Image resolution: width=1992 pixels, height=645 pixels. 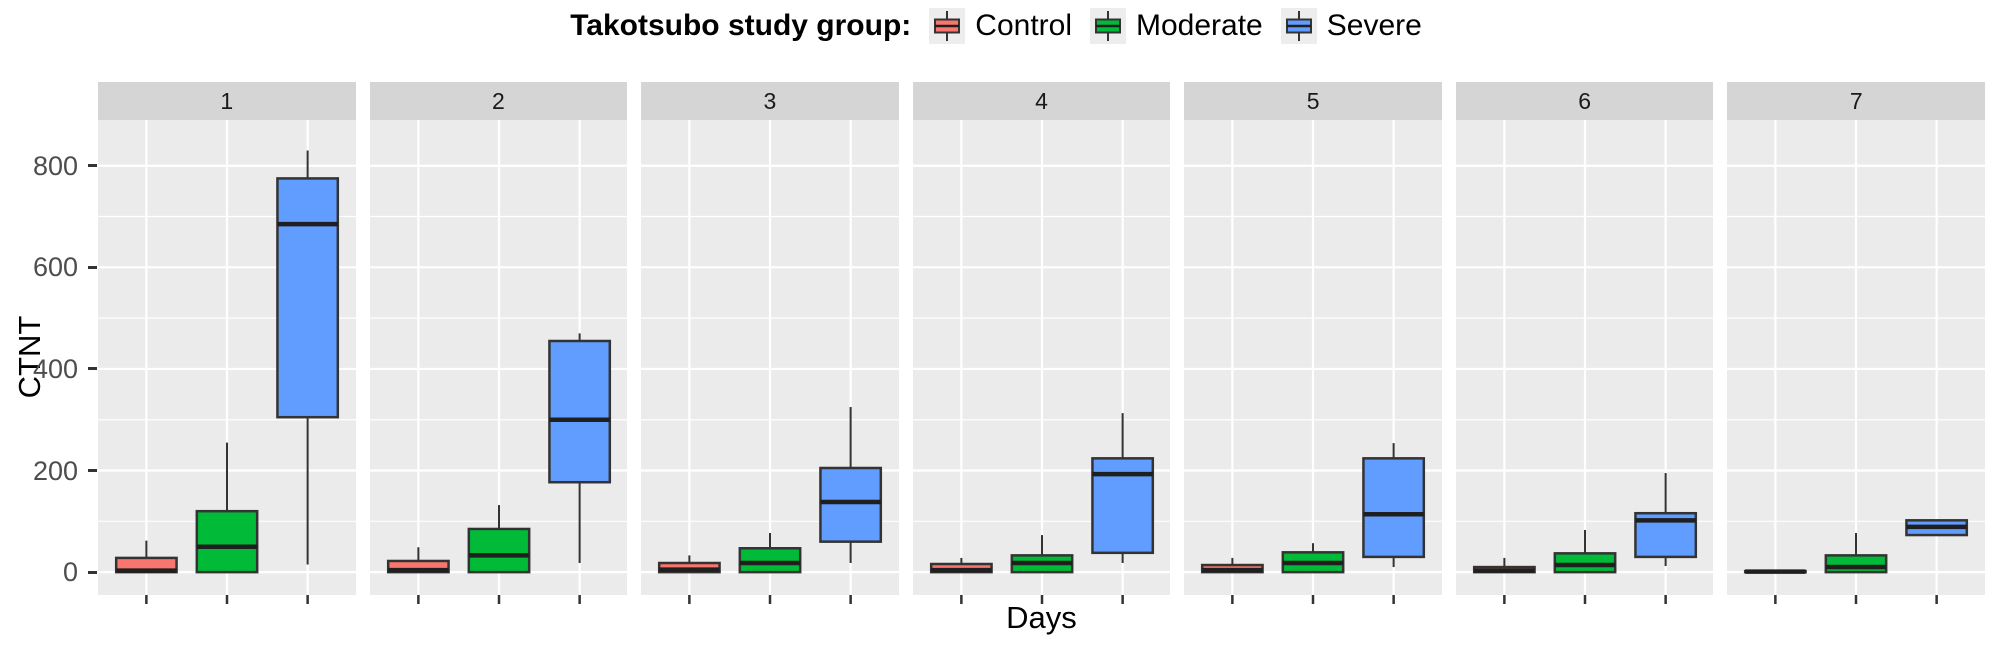 I want to click on y-tick-label: 400, so click(x=55, y=368).